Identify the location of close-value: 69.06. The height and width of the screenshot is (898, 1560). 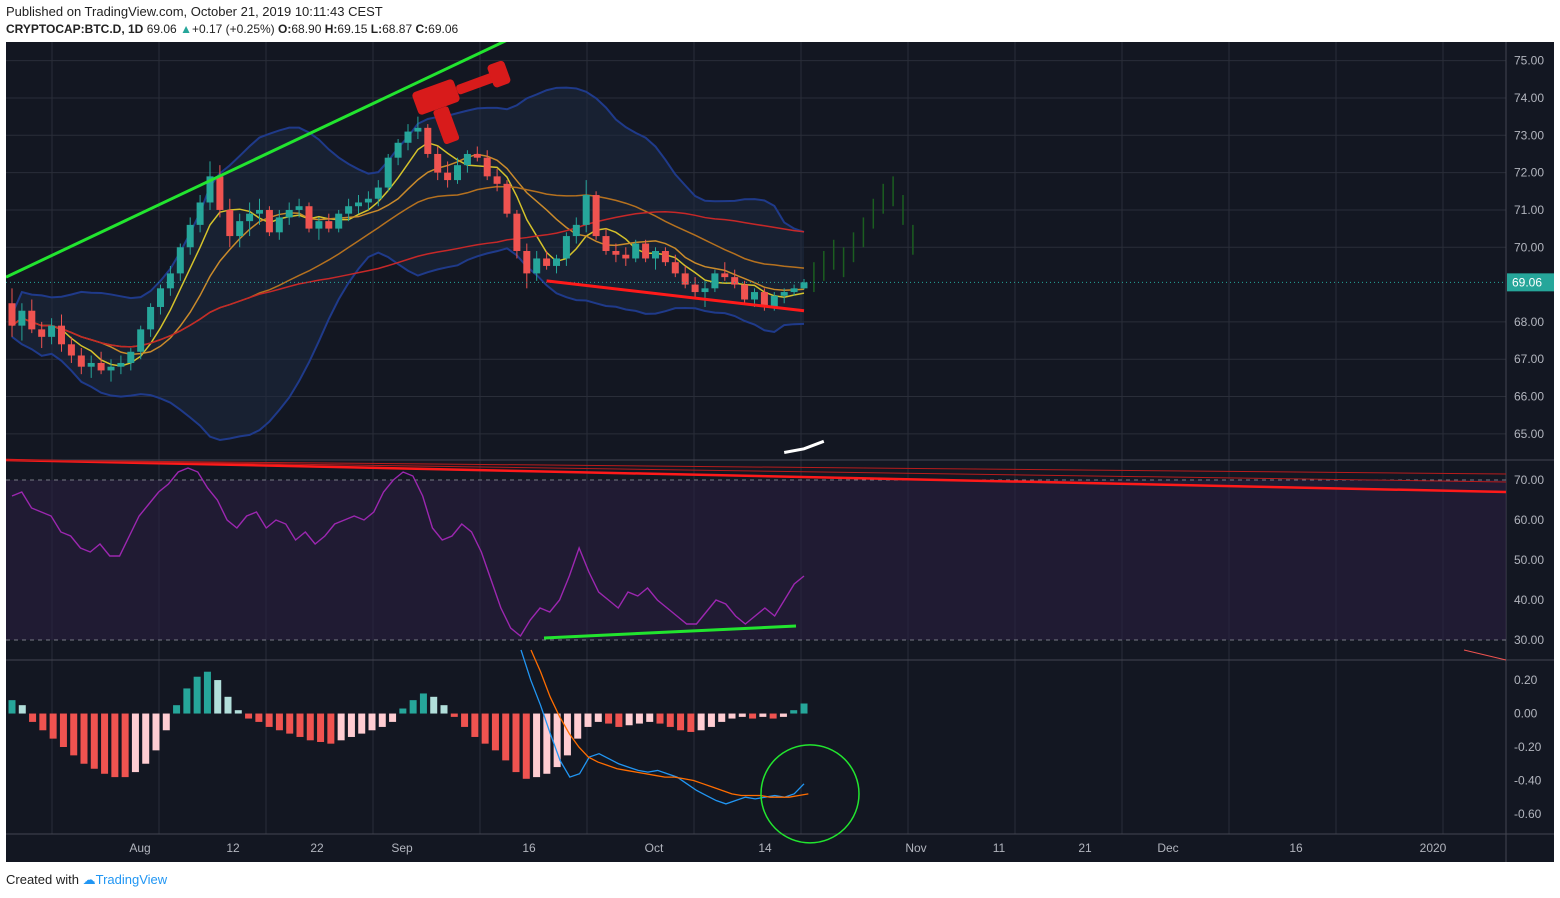
(443, 29).